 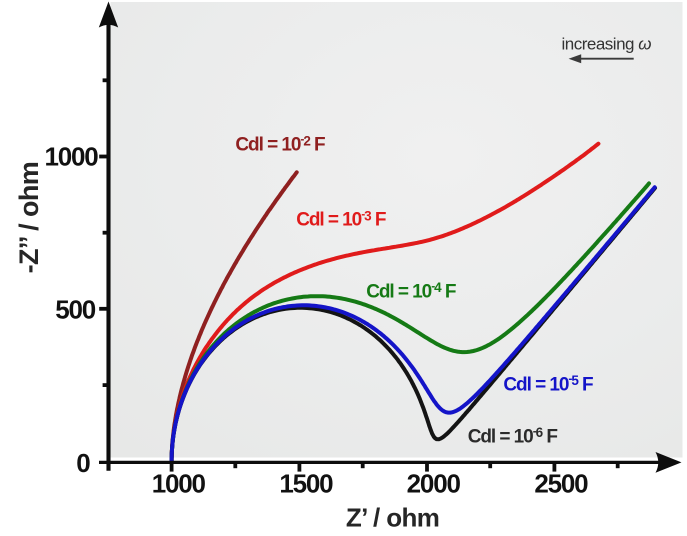 What do you see at coordinates (280, 144) in the screenshot?
I see `svg-text: Cdl = 10-2 F` at bounding box center [280, 144].